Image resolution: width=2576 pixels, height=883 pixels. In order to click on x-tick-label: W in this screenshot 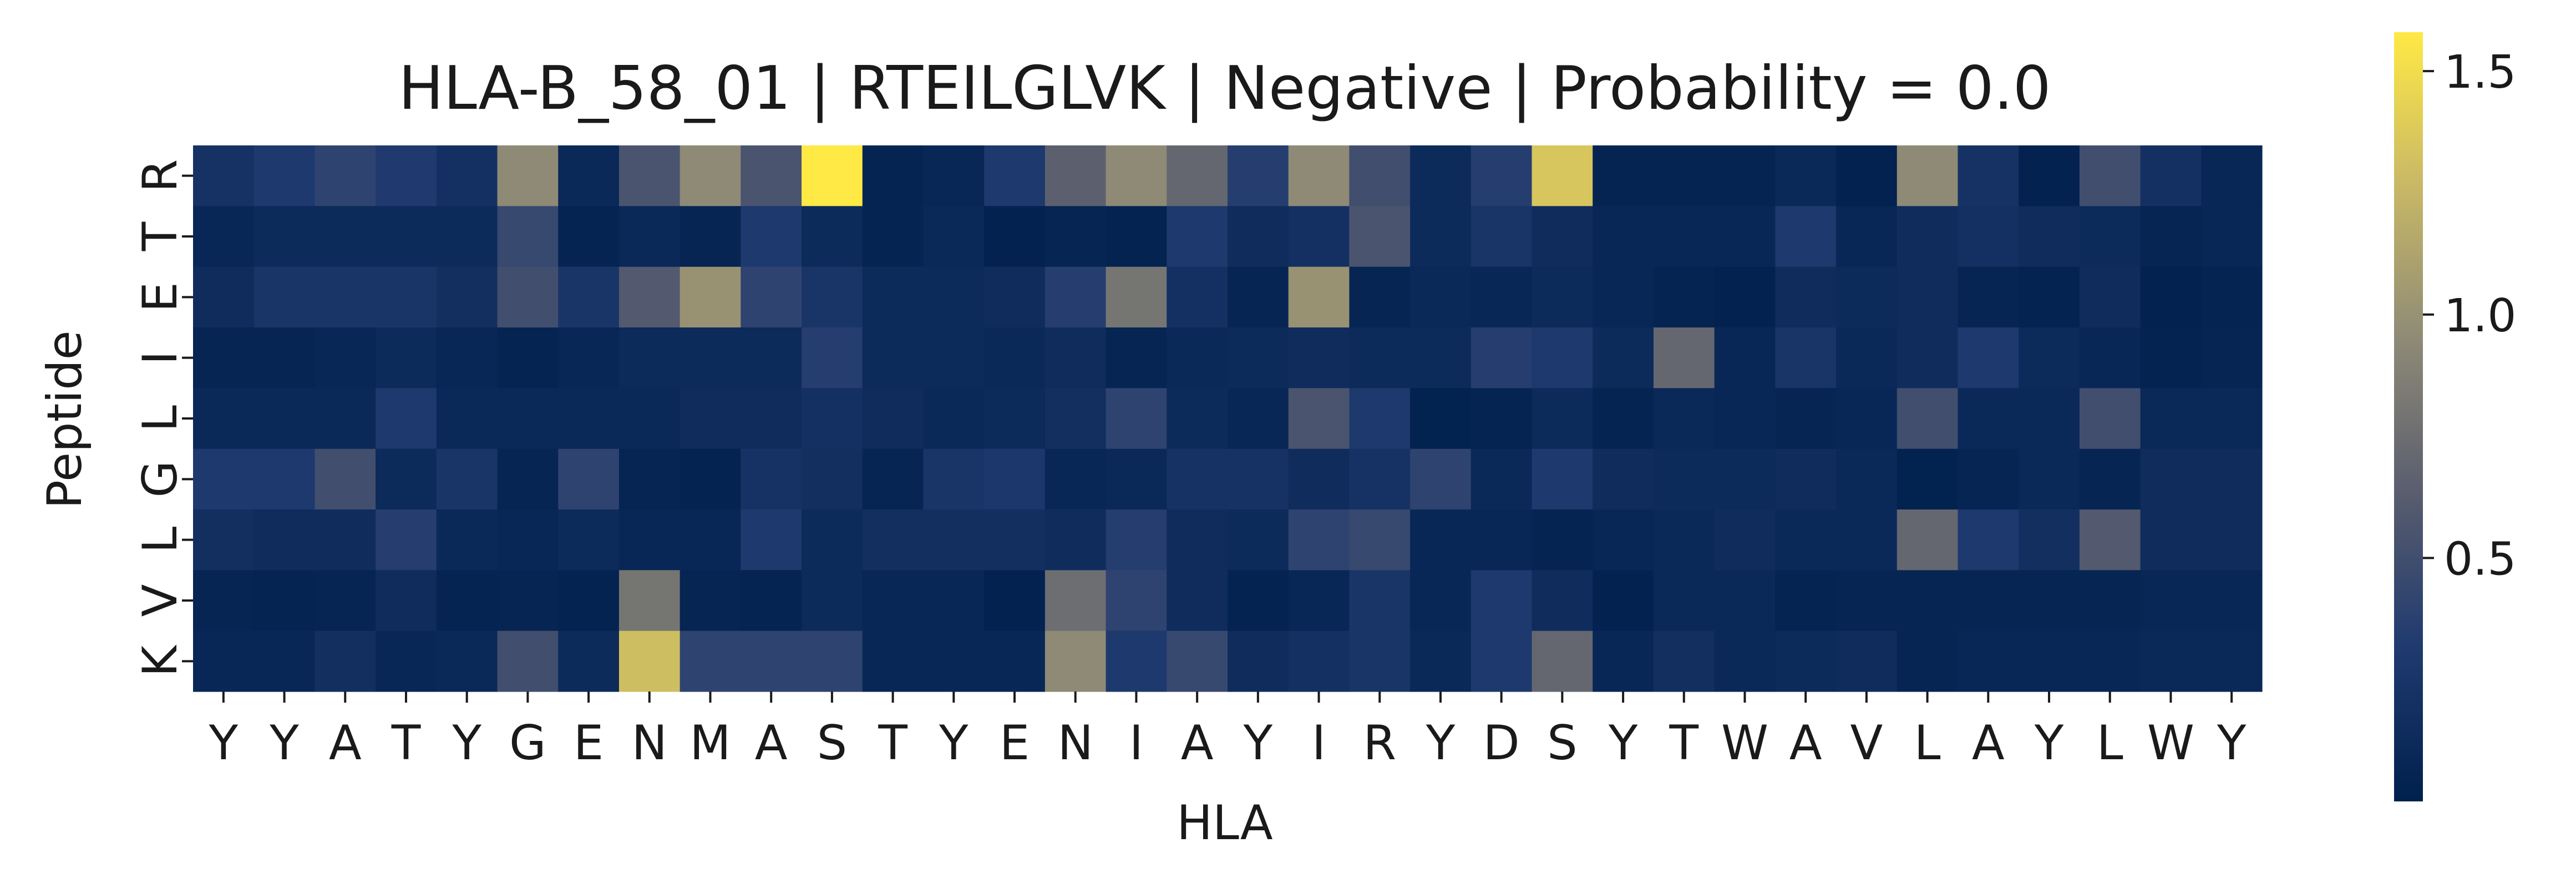, I will do `click(1744, 743)`.